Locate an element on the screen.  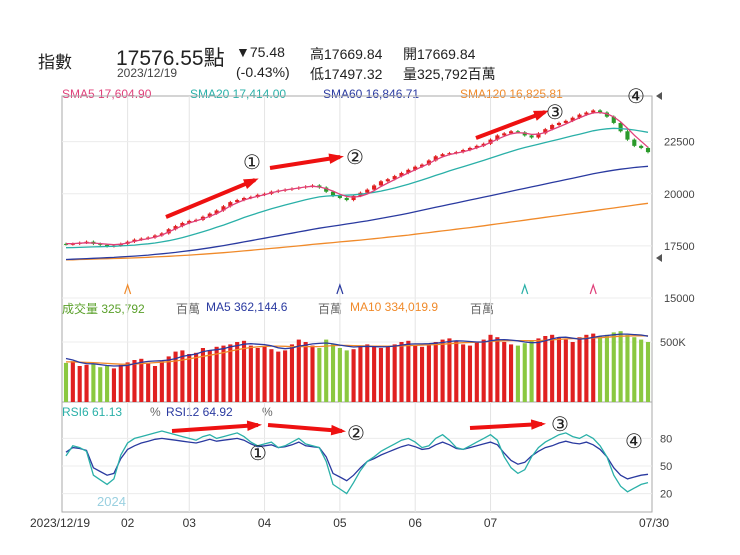
legend-rsi6-unit: % is located at coordinates (155, 412).